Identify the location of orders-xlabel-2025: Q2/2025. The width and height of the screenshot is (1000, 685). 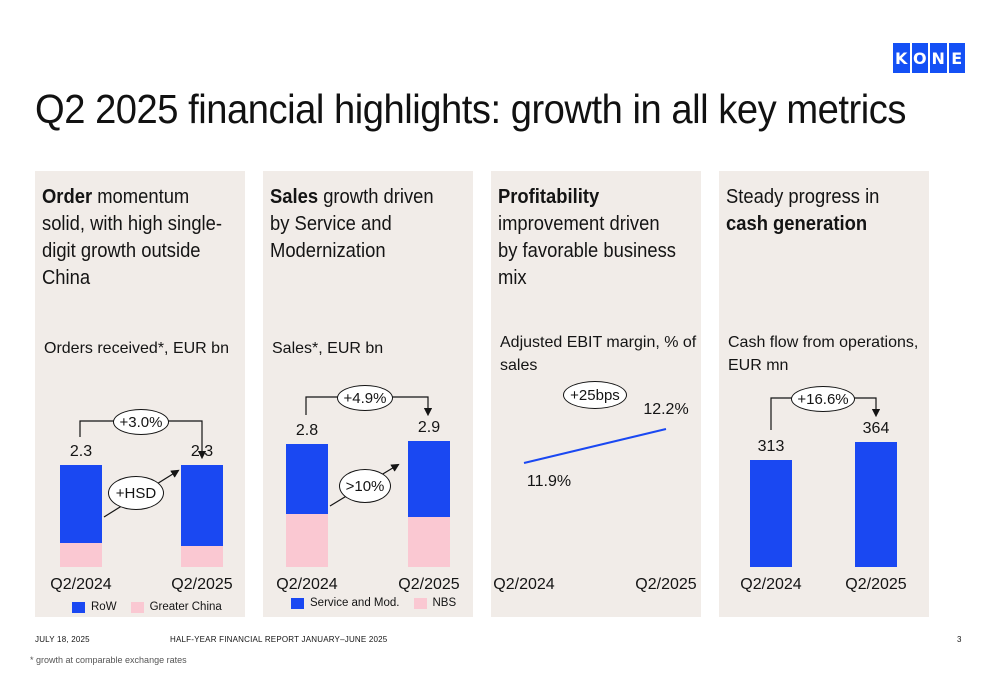
(202, 584).